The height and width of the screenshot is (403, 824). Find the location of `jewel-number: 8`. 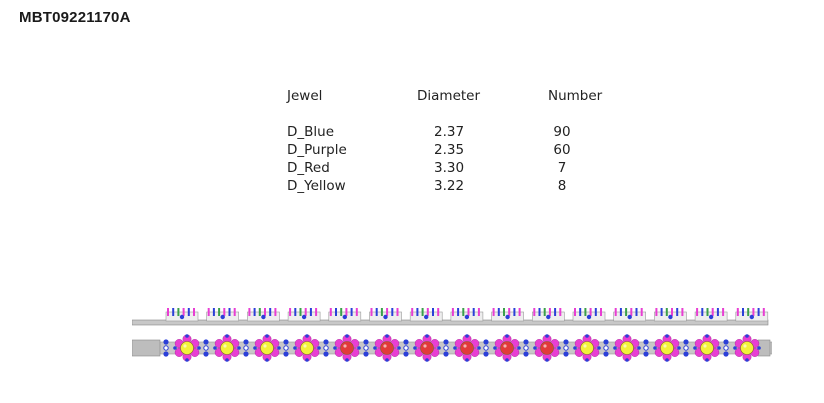

jewel-number: 8 is located at coordinates (562, 186).